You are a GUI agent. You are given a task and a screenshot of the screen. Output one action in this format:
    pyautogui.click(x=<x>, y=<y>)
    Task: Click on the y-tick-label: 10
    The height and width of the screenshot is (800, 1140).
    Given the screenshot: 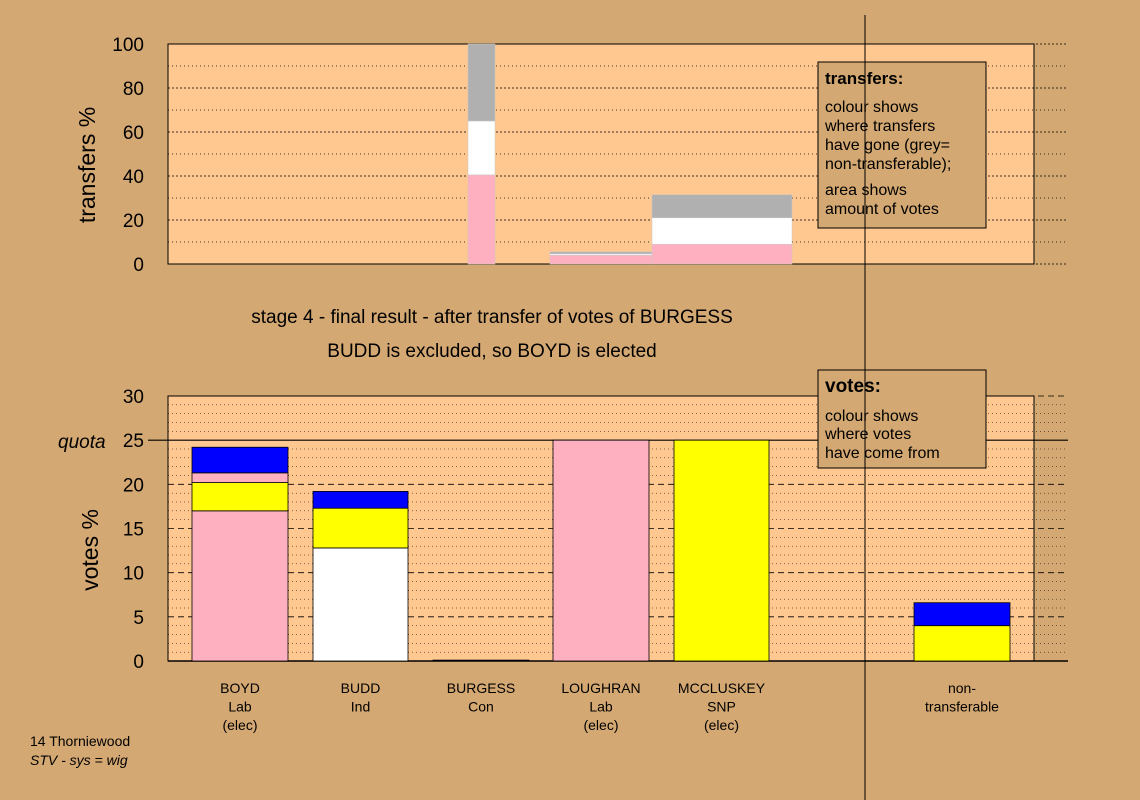 What is the action you would take?
    pyautogui.click(x=133, y=574)
    